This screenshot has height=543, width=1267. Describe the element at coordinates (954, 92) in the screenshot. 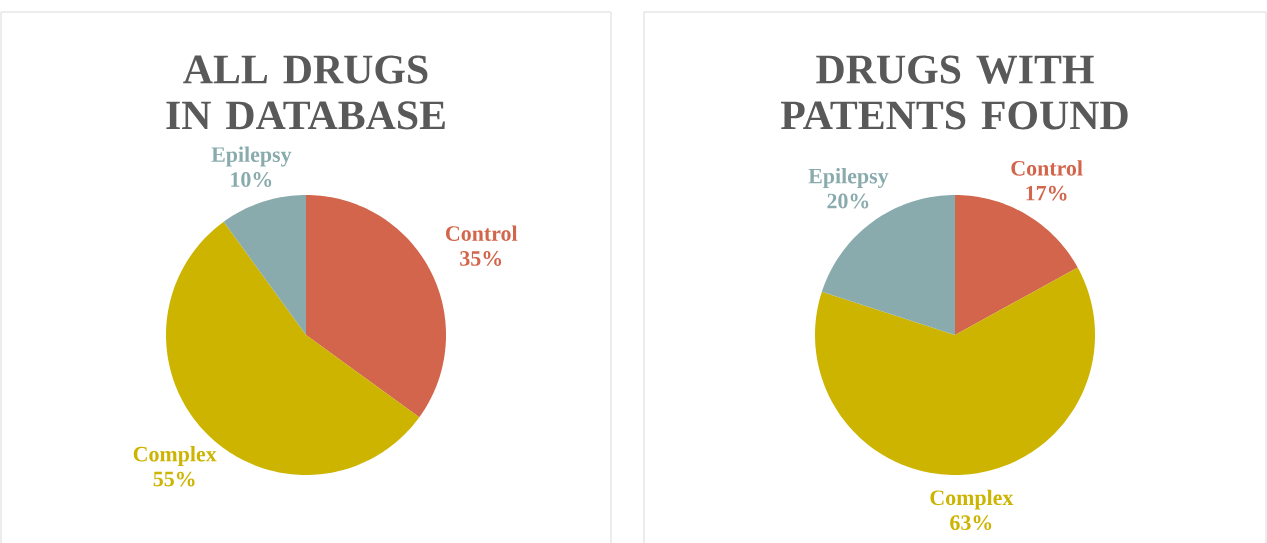

I see `chart-title: DRUGS WITH PATENTS FOUND` at that location.